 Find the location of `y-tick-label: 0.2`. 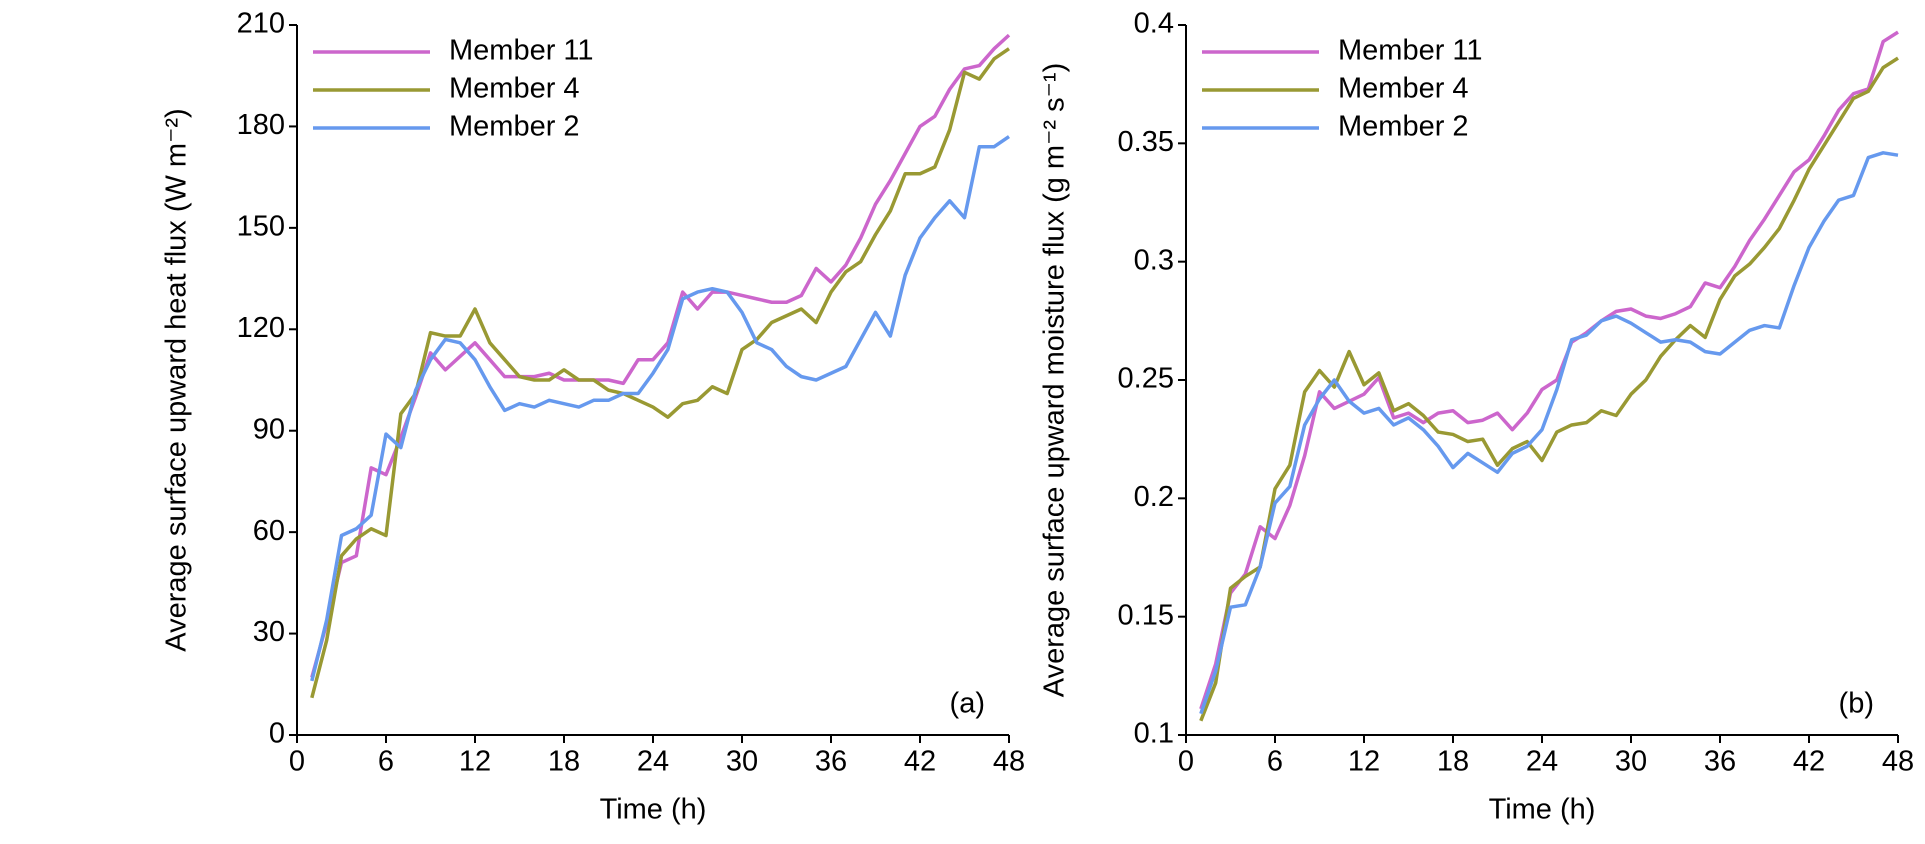

y-tick-label: 0.2 is located at coordinates (1154, 497).